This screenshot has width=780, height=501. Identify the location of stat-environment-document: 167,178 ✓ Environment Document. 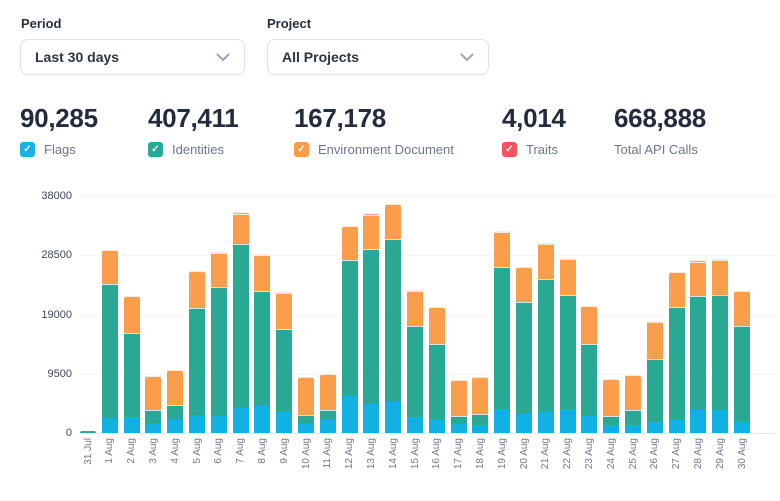
(378, 131).